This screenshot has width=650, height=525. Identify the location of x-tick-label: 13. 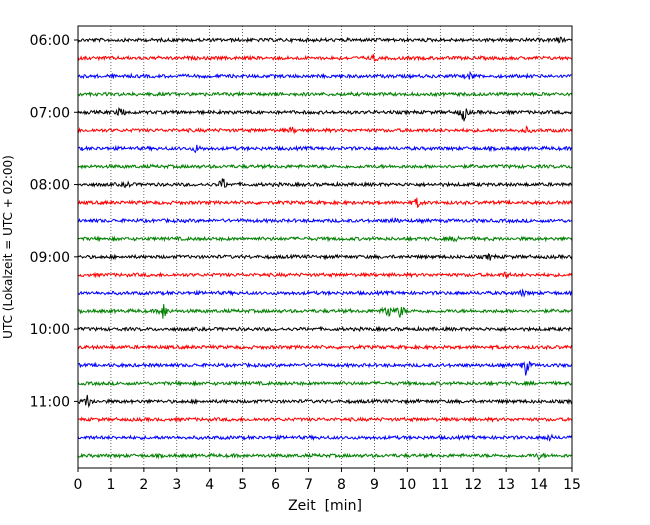
(506, 485).